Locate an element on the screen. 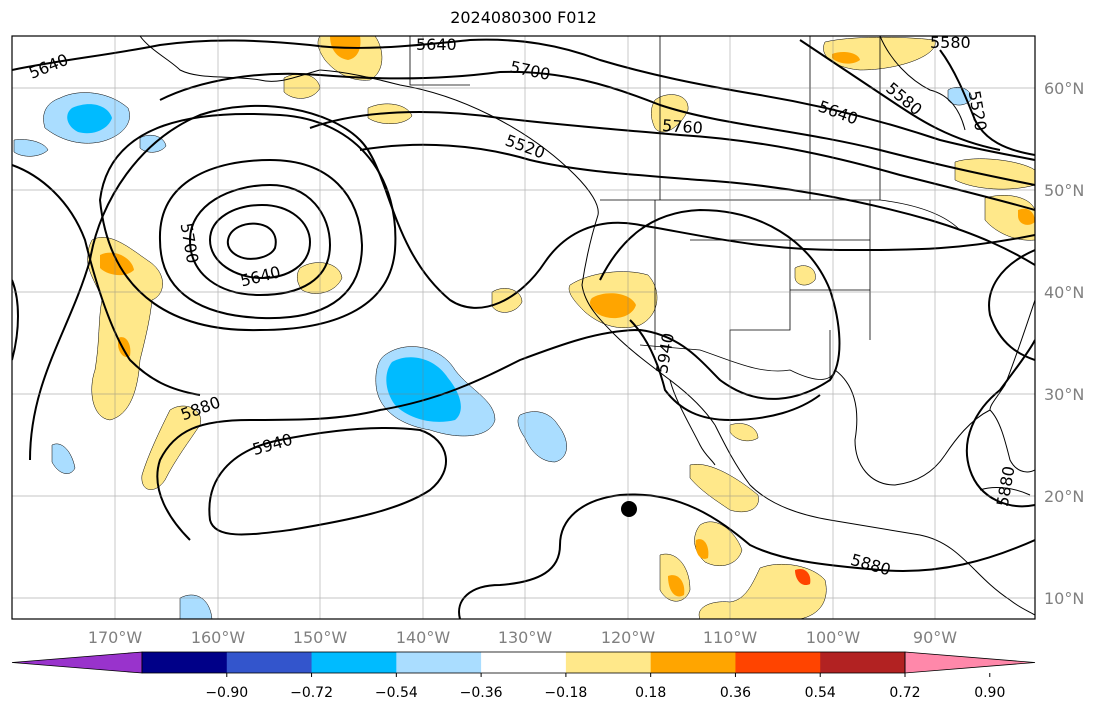 Image resolution: width=1105 pixels, height=712 pixels. coast-cuba is located at coordinates (1005, 491).